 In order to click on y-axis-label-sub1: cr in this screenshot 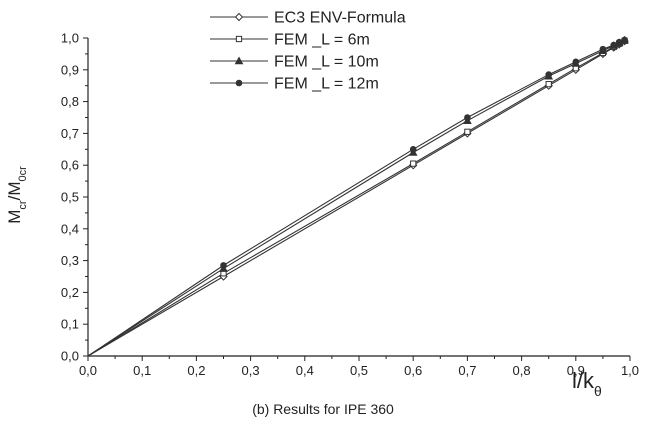, I will do `click(23, 205)`.